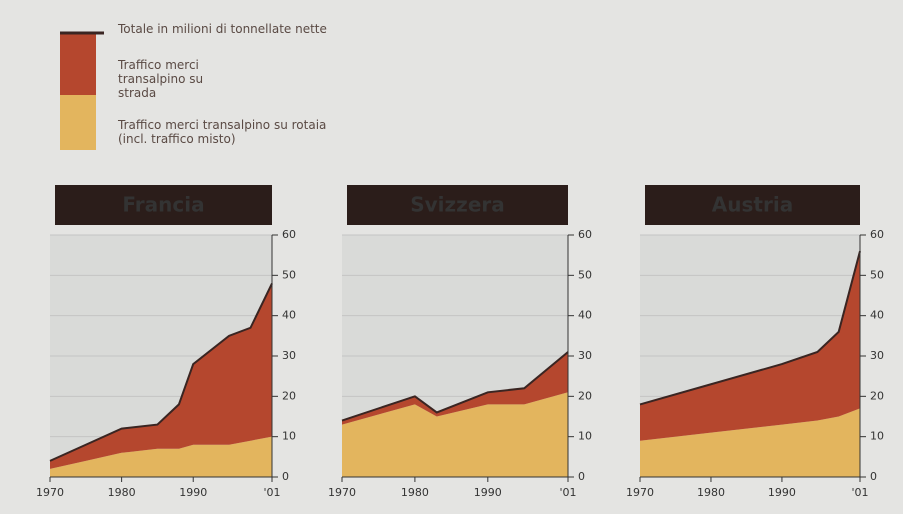 The image size is (903, 514). Describe the element at coordinates (222, 29) in the screenshot. I see `legend-label: Totale in milioni di tonnellate nette` at that location.